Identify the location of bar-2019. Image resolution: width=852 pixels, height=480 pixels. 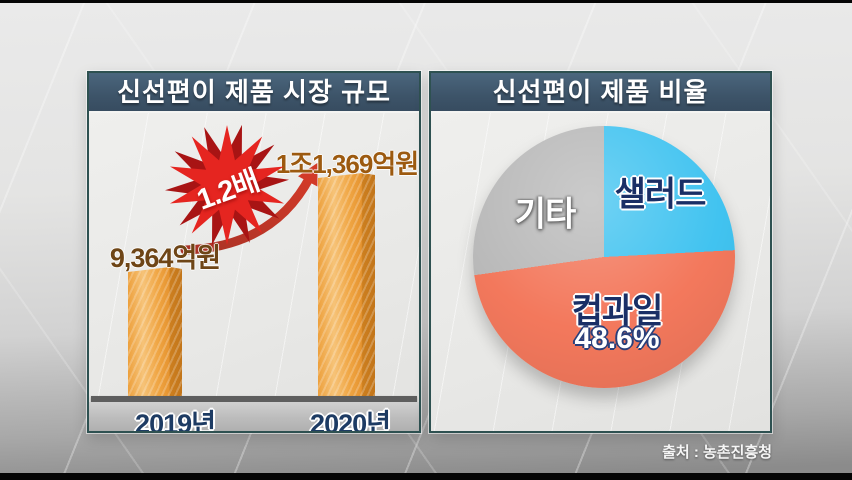
(155, 331).